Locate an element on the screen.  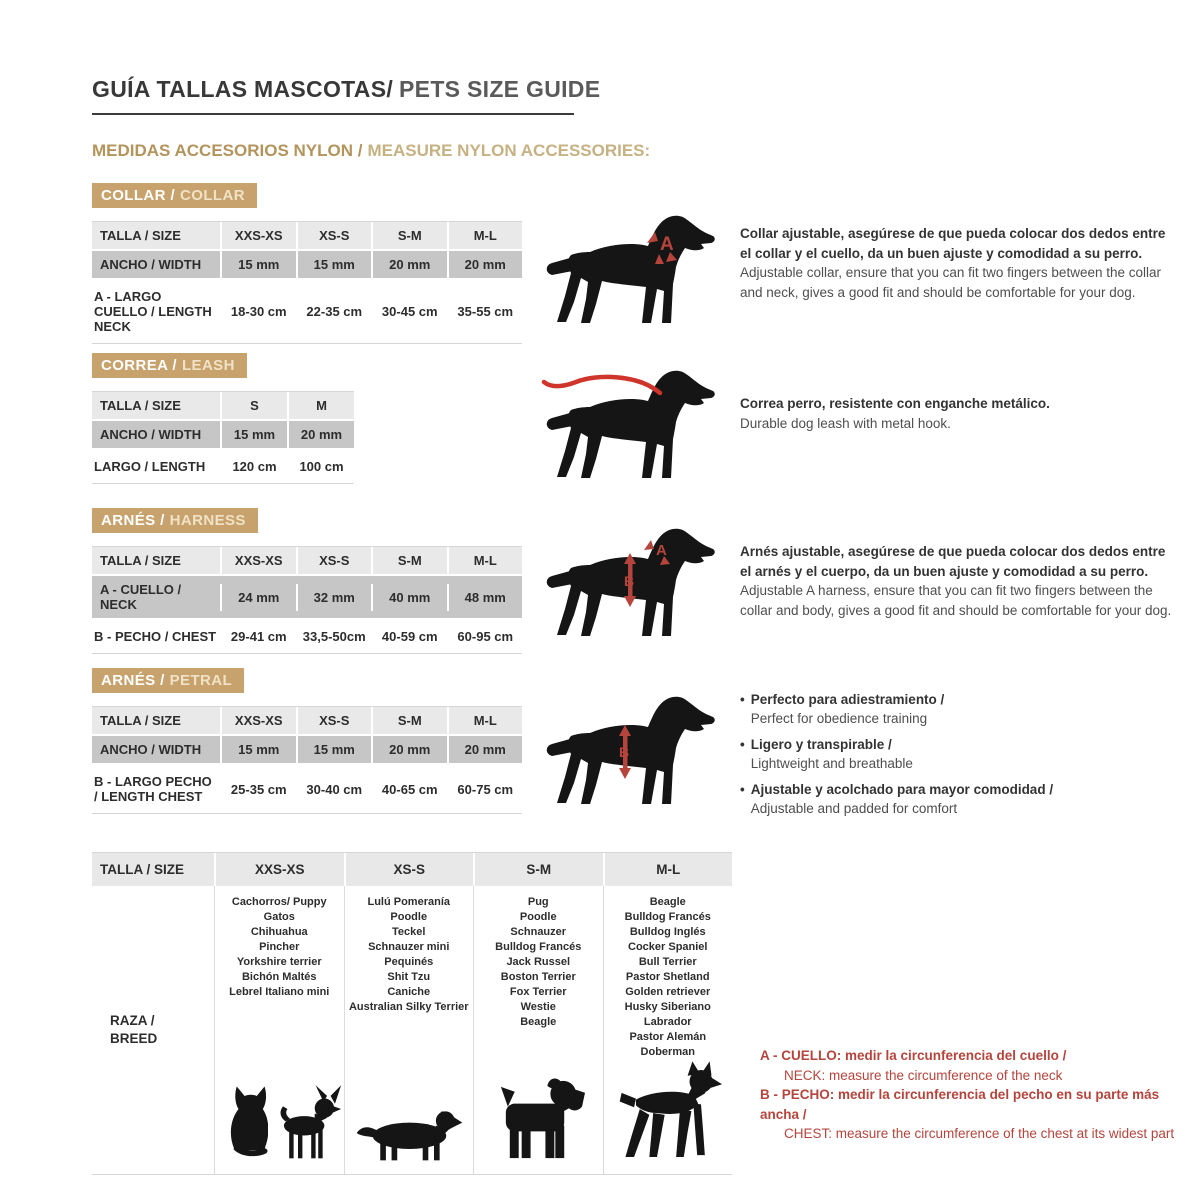
petral-bullet-3-en: Adjustable and padded for comfort is located at coordinates (854, 808).